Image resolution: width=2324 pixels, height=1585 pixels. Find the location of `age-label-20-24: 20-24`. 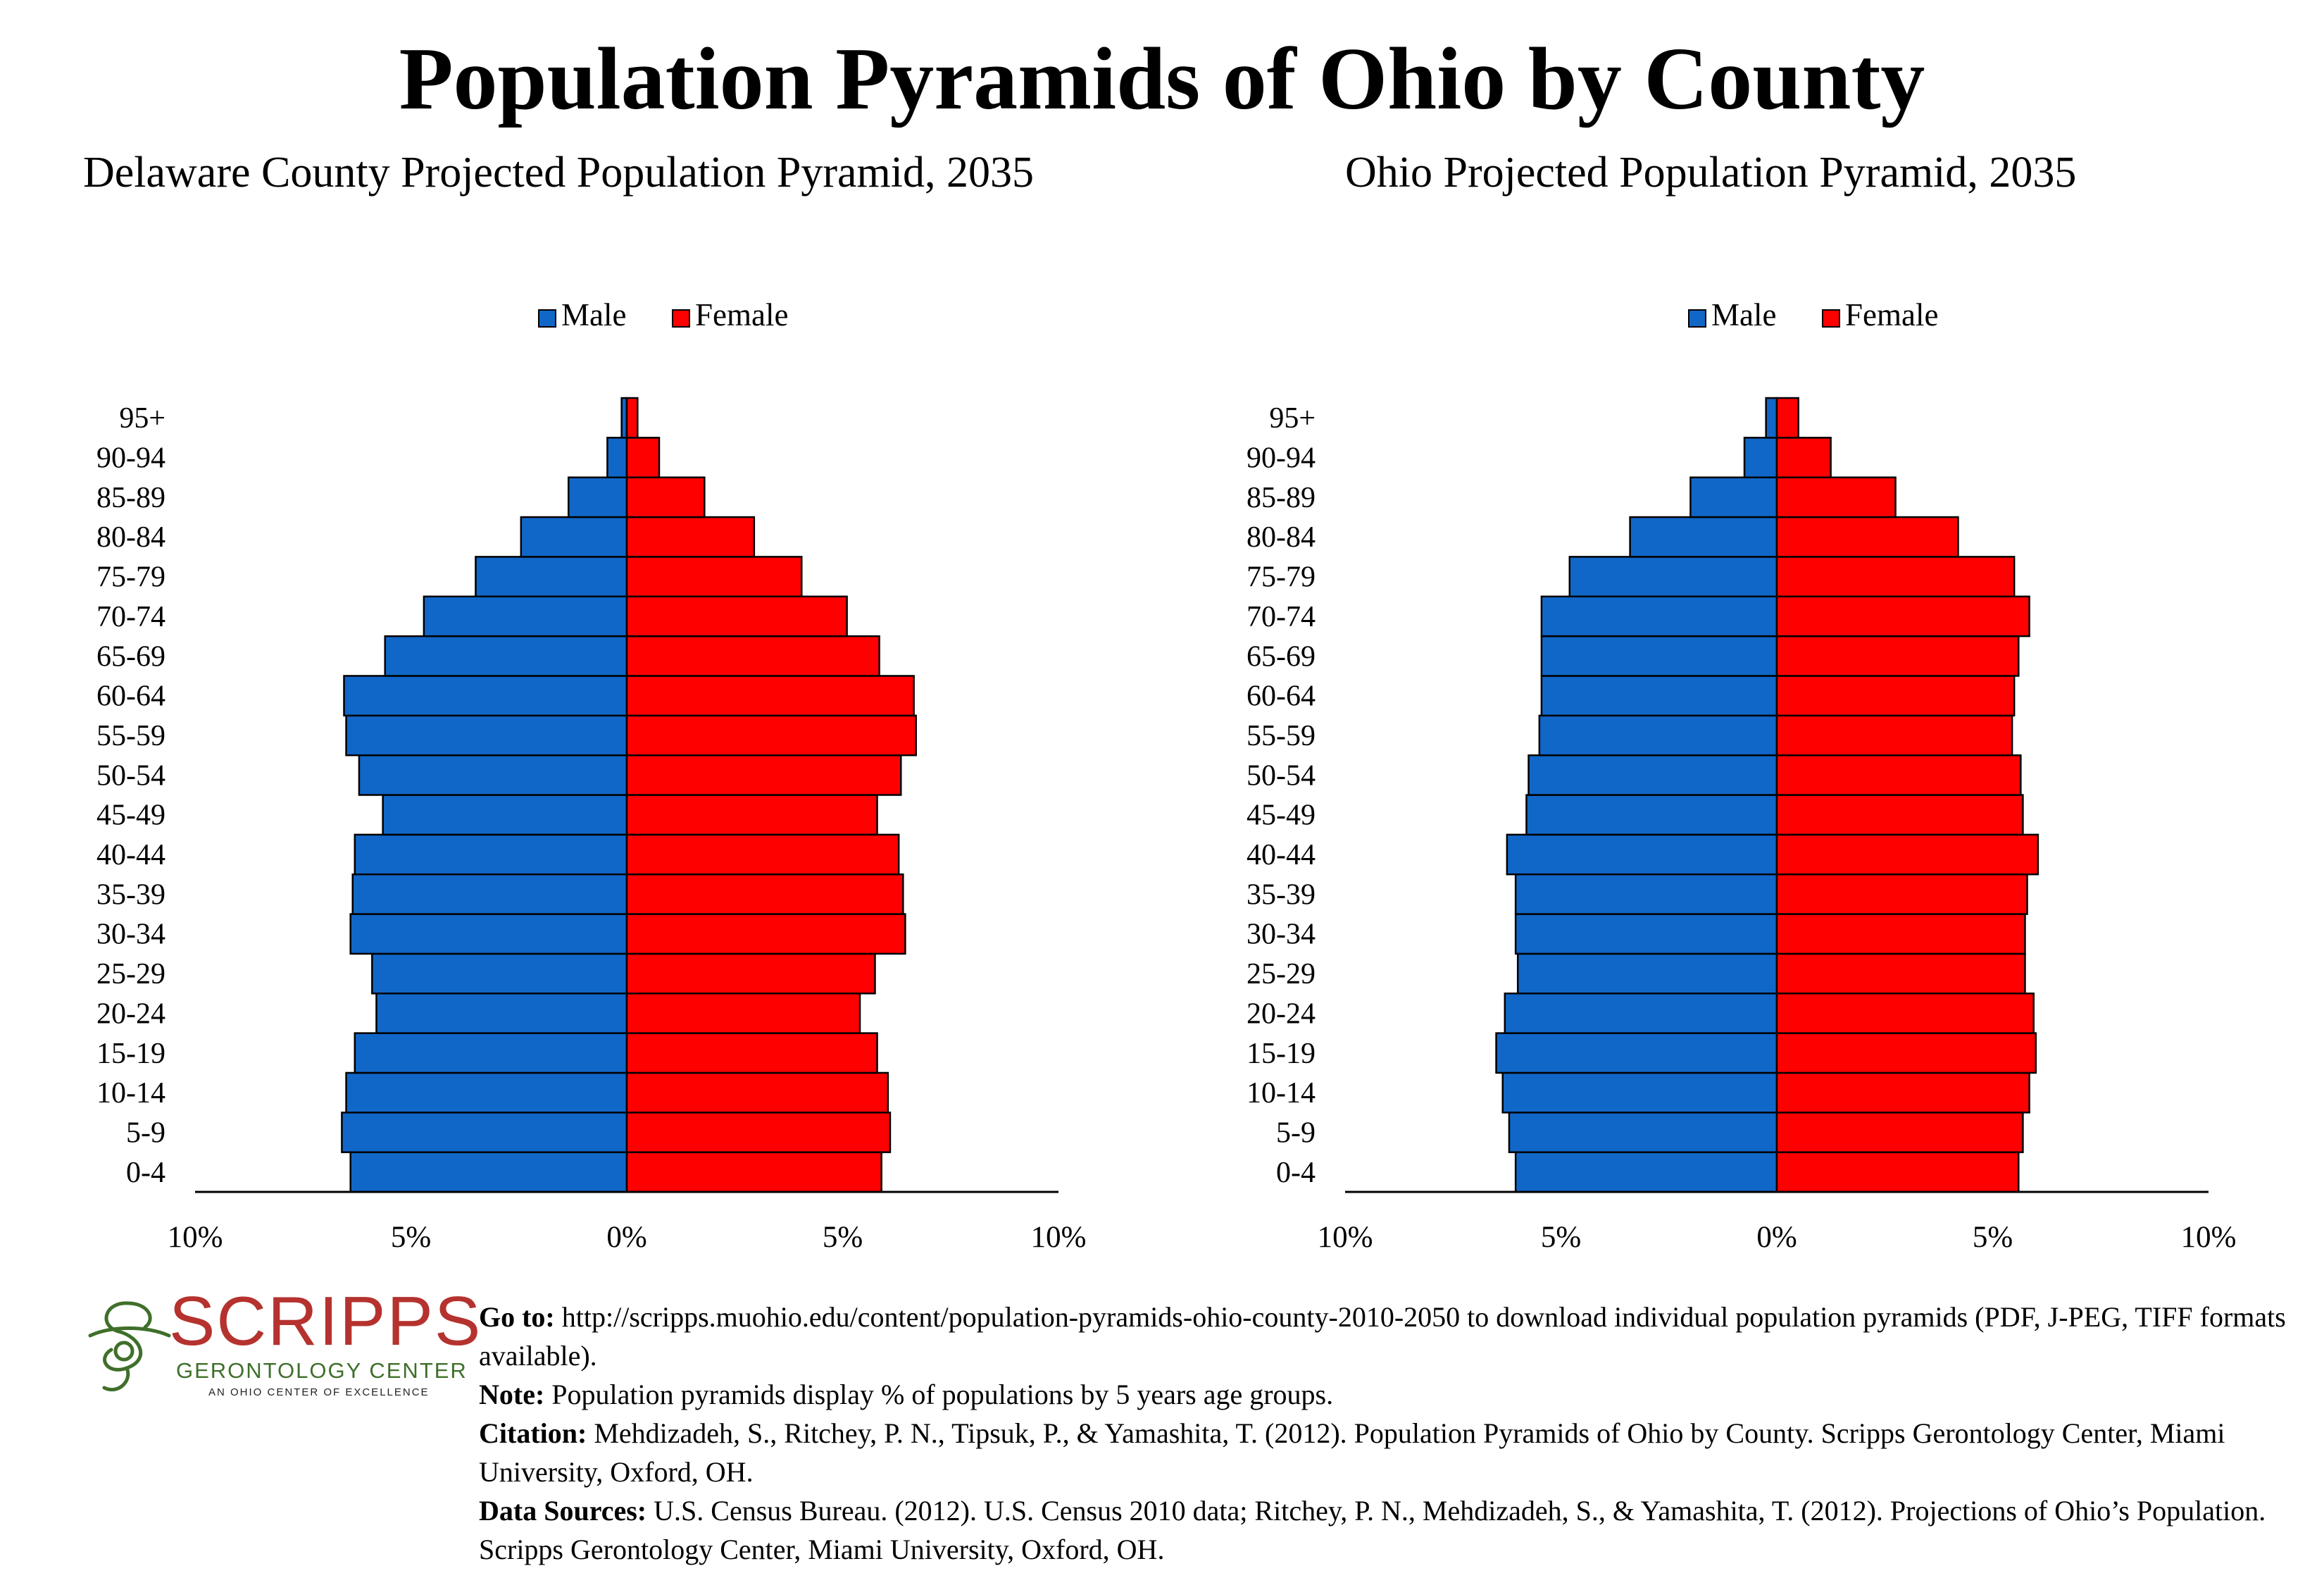

age-label-20-24: 20-24 is located at coordinates (130, 1013).